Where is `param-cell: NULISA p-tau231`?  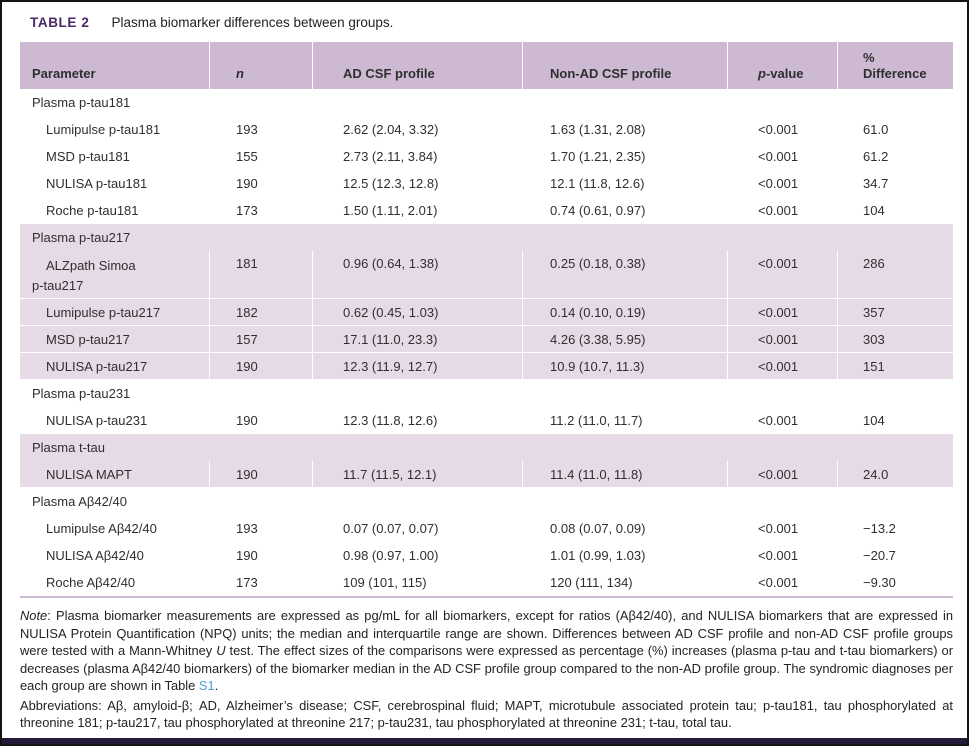
param-cell: NULISA p-tau231 is located at coordinates (114, 420).